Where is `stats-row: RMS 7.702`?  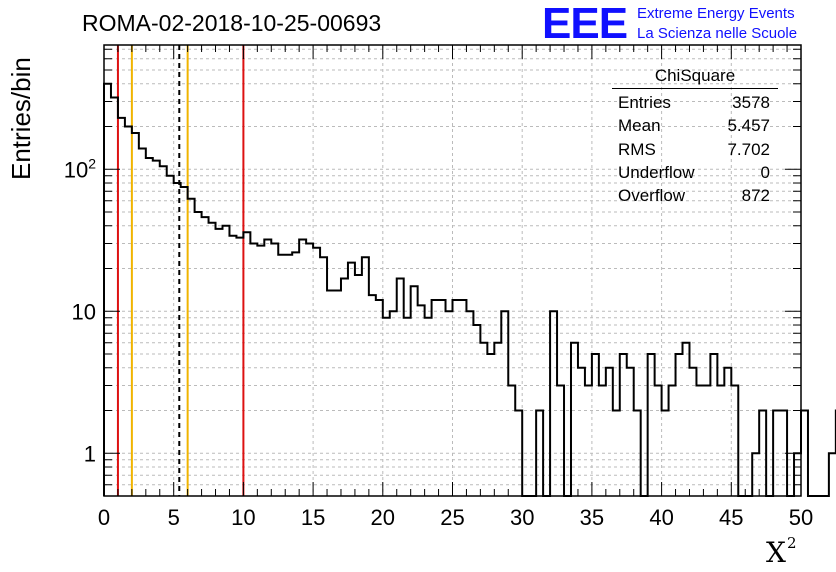 stats-row: RMS 7.702 is located at coordinates (695, 149).